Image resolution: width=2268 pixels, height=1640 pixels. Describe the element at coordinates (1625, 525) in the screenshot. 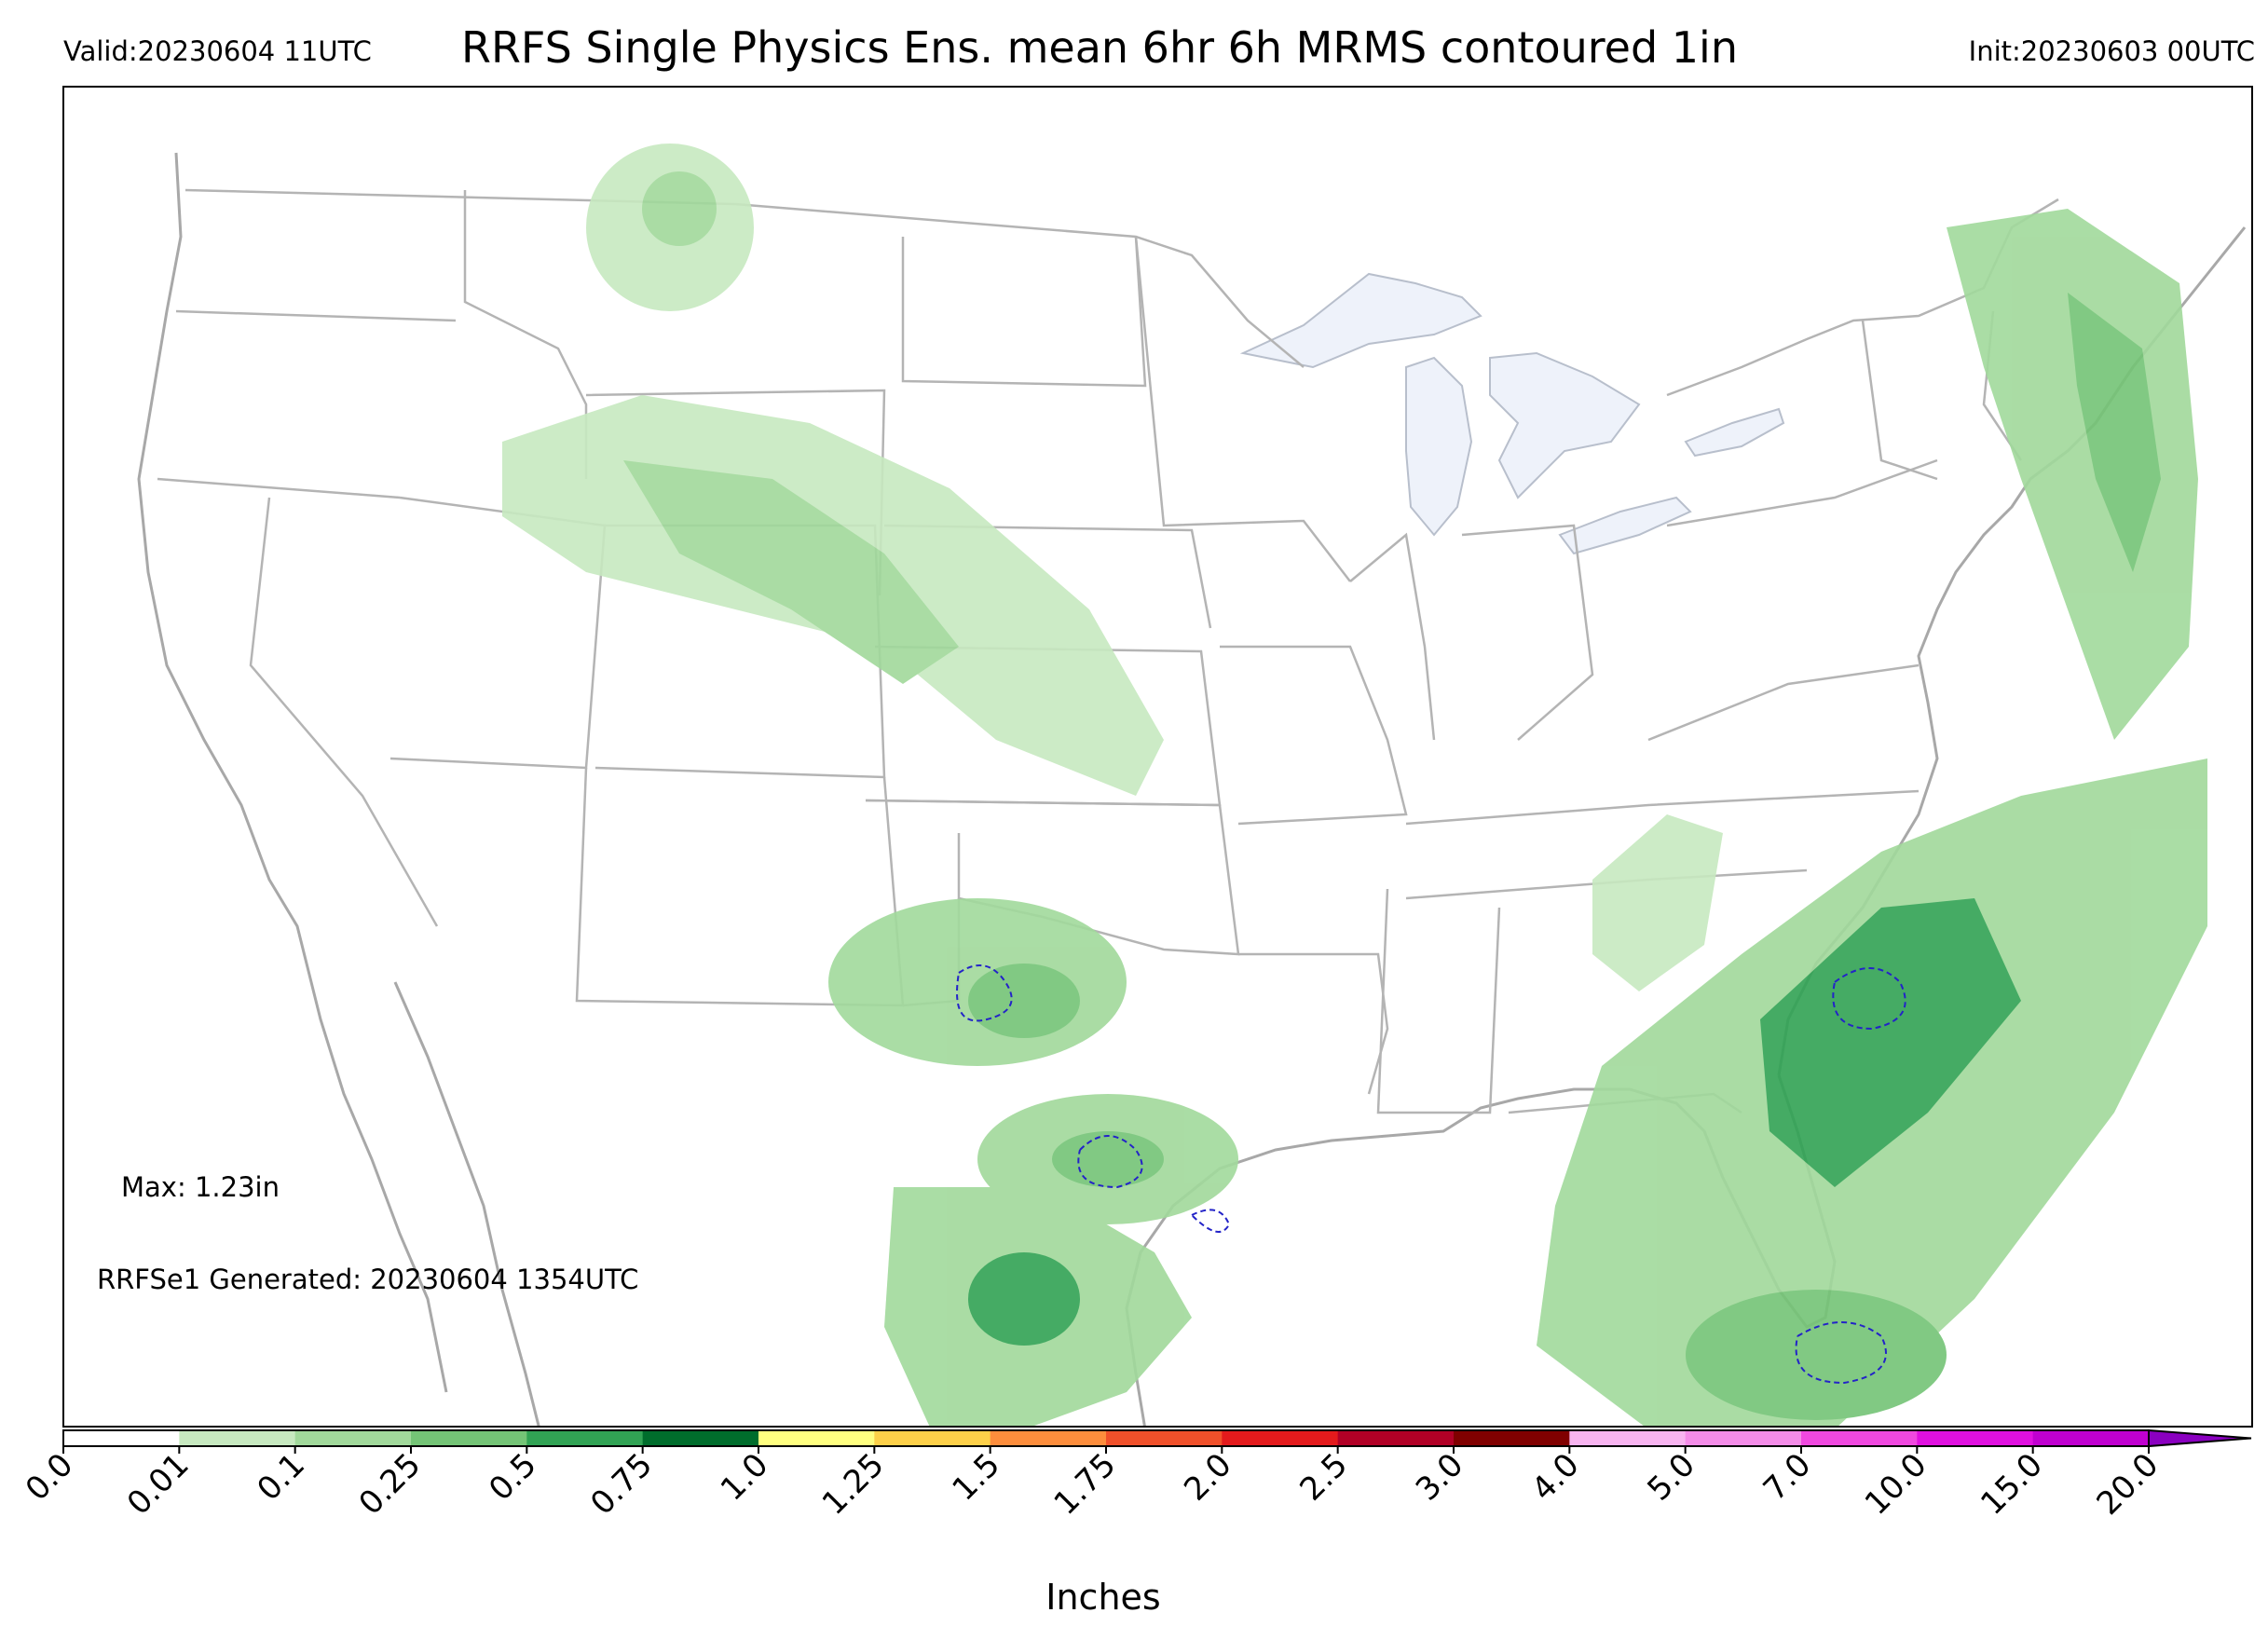

I see `lake-erie` at that location.